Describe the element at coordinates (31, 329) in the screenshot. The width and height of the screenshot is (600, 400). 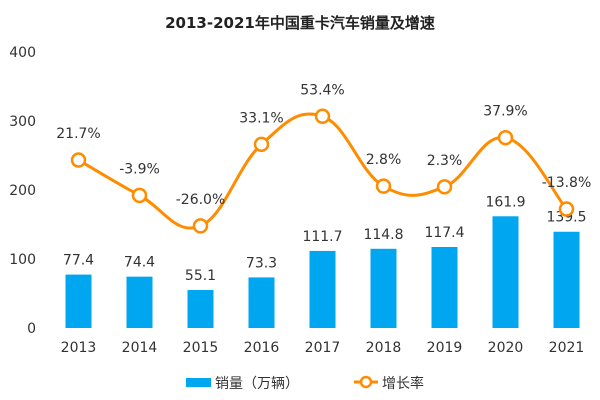
I see `y-tick-label: 0` at that location.